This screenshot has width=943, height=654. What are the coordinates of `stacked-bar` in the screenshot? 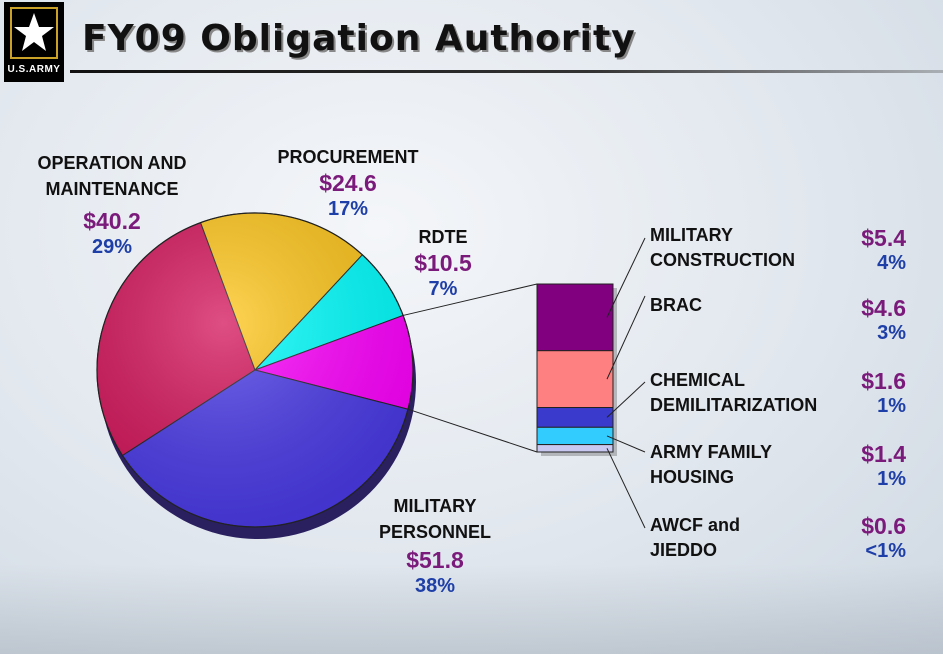 It's located at (576, 369).